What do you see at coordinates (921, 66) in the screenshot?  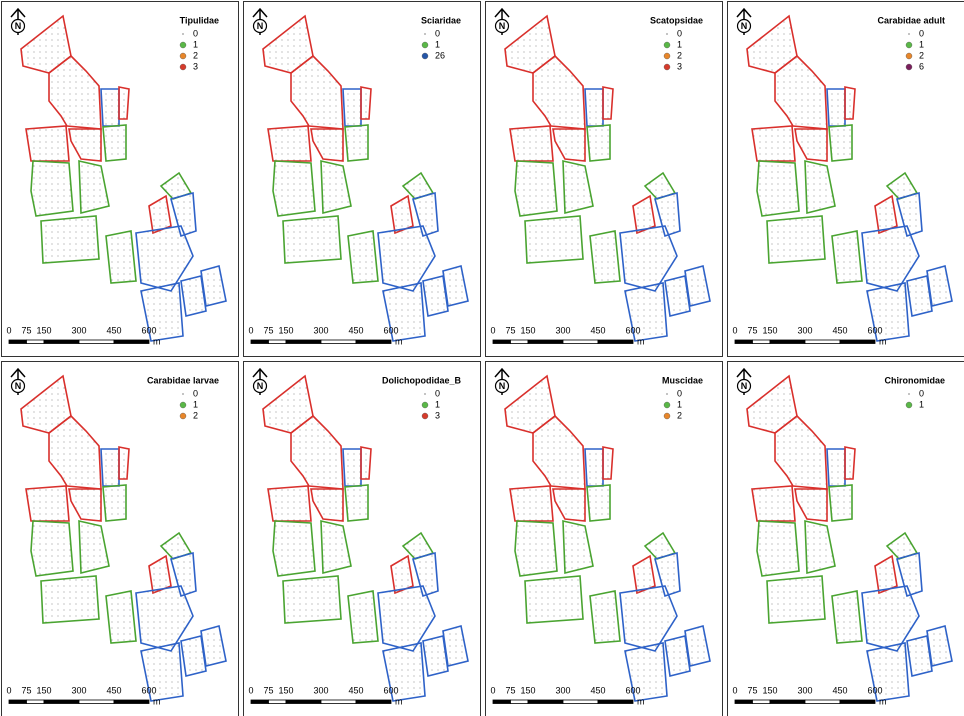 I see `legend-label: 6` at bounding box center [921, 66].